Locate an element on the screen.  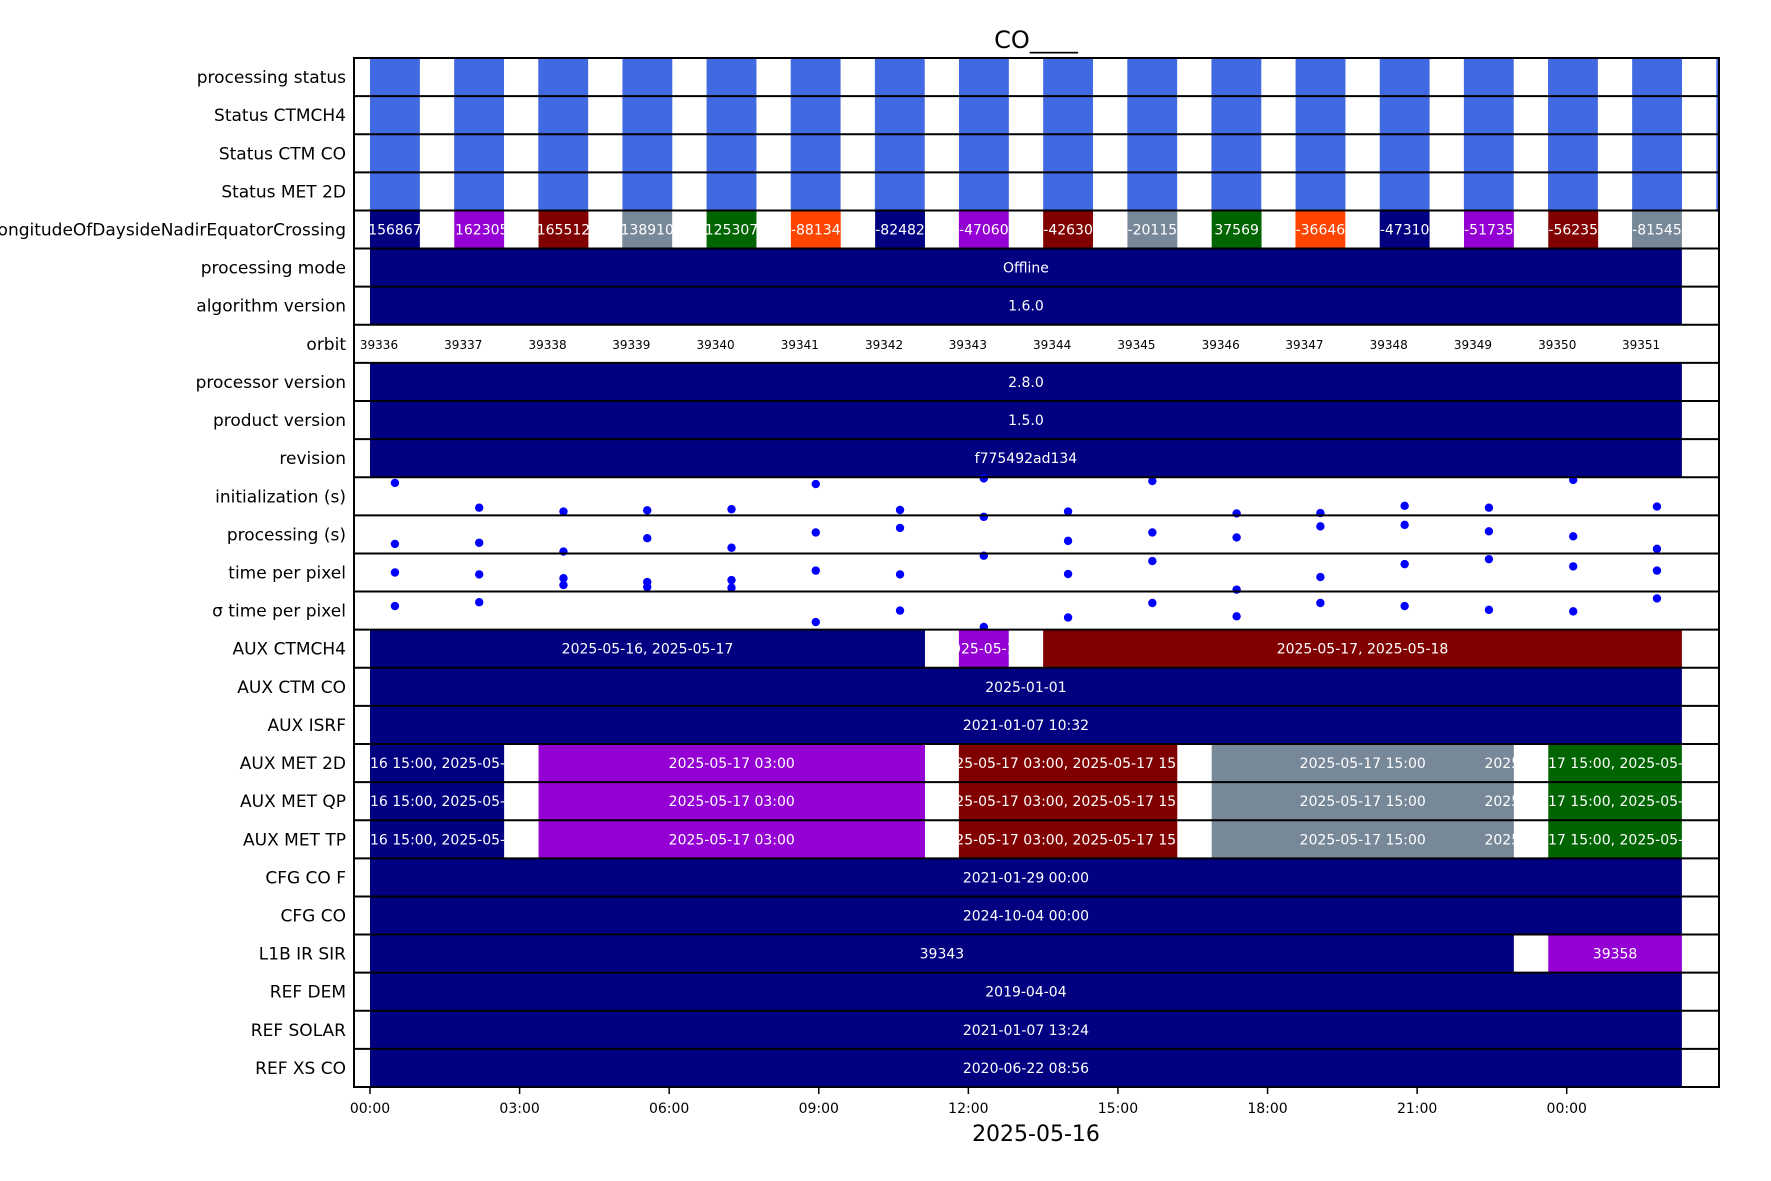
x-tick-label-2: 06:00 is located at coordinates (669, 1109).